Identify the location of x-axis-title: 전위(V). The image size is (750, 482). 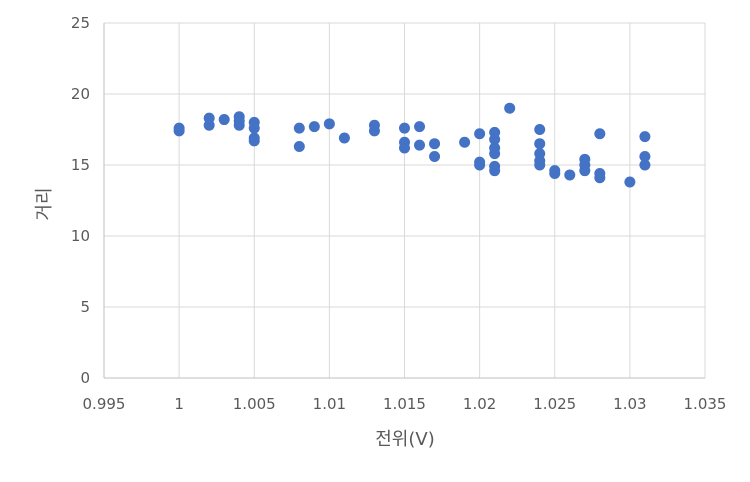
(404, 439).